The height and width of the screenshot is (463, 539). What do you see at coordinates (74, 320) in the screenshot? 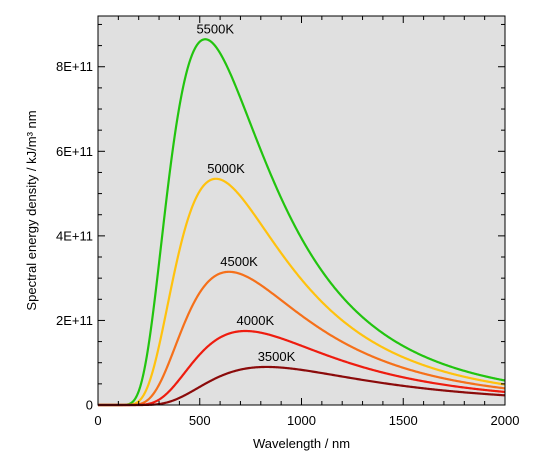
I see `y-tick-label: 2E+11` at bounding box center [74, 320].